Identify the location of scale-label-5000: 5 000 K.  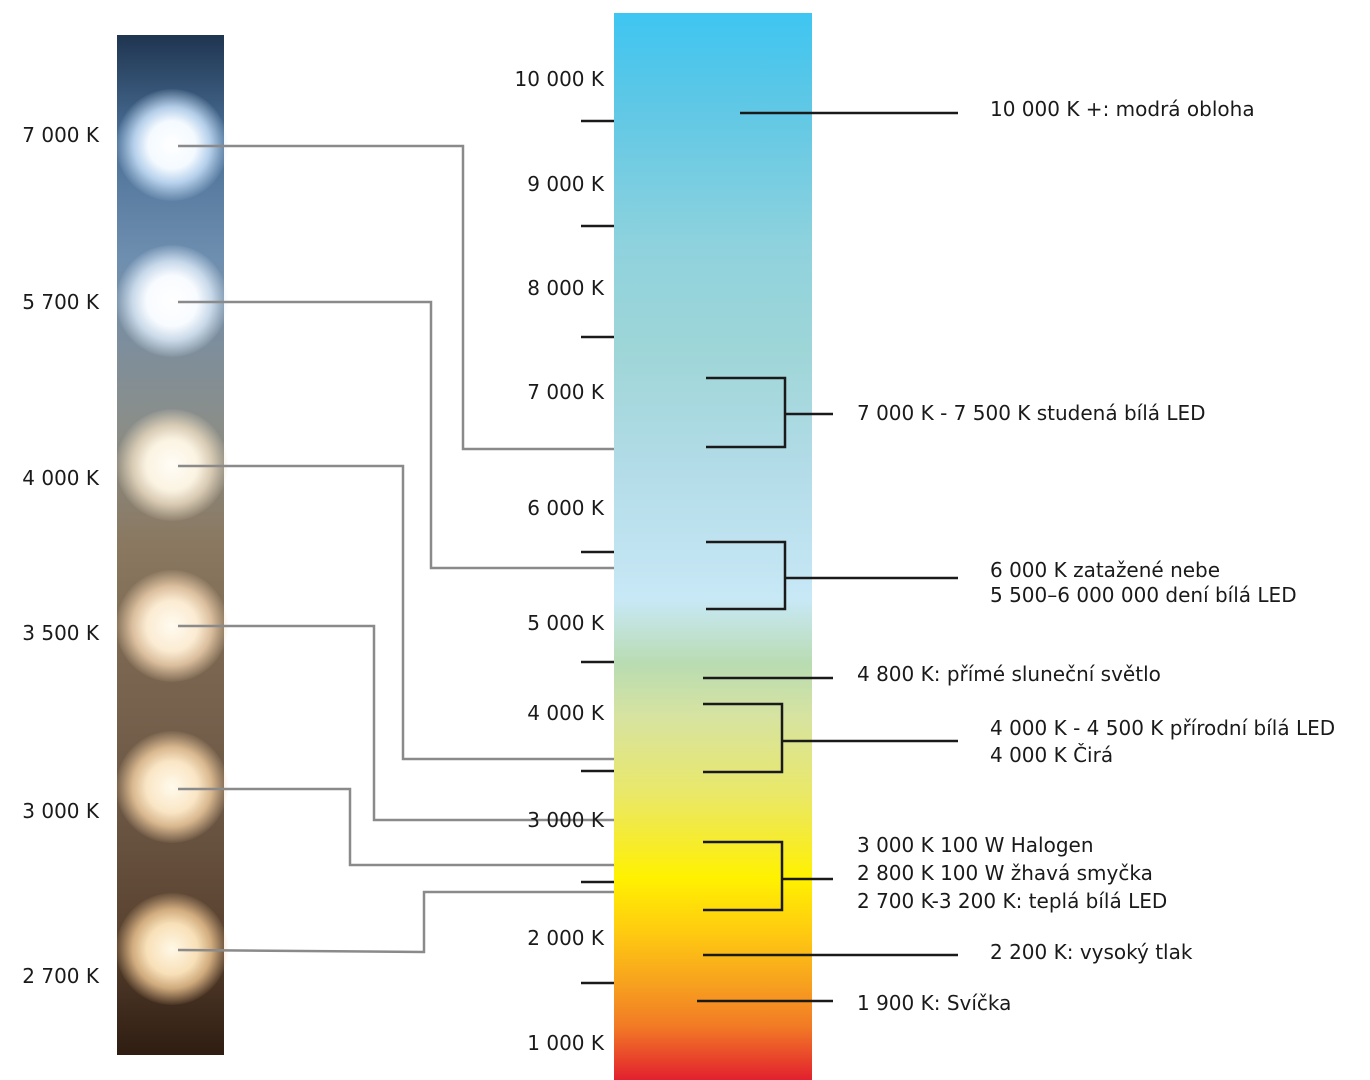
(565, 623).